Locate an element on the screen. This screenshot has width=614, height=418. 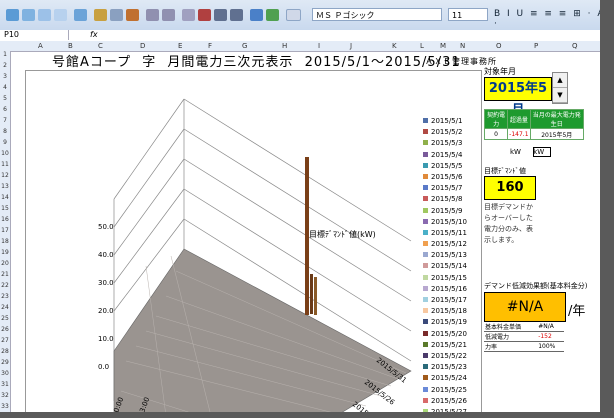
row-header: 11 is located at coordinates (5, 164).